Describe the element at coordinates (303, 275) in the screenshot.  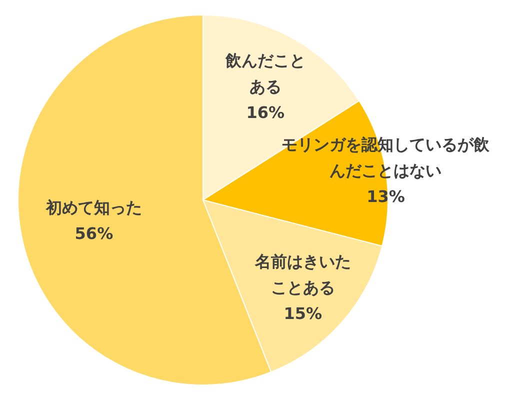
I see `slice-label: 名前はきいたことある` at that location.